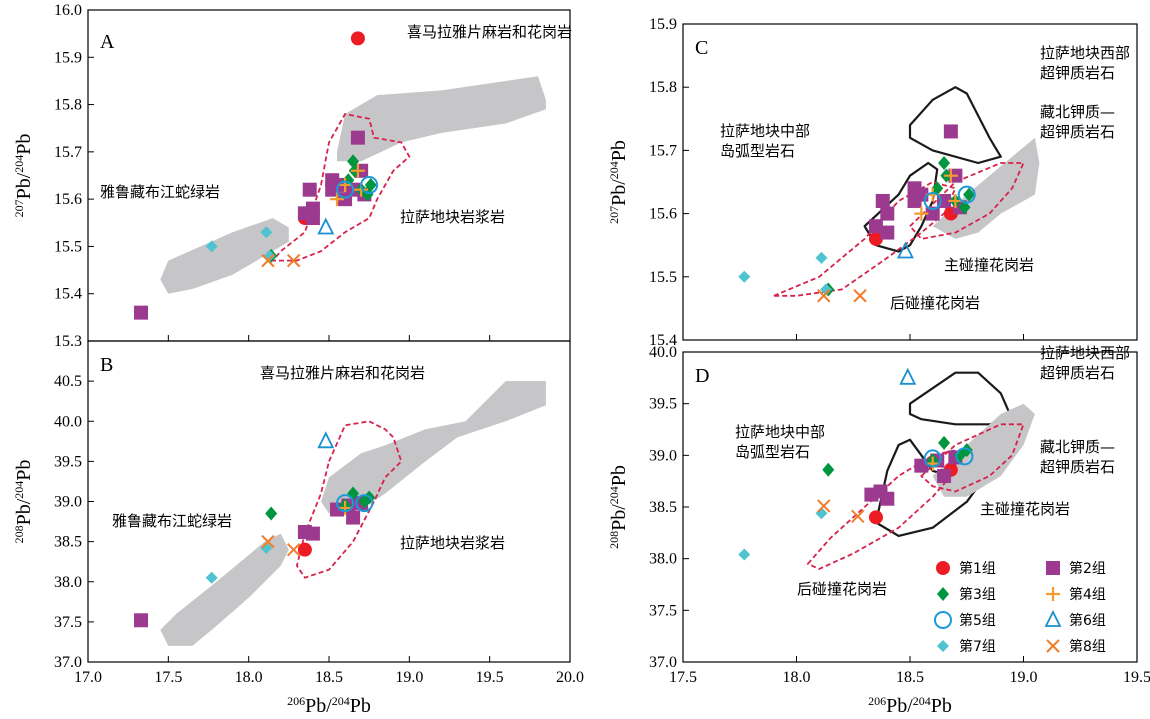 The width and height of the screenshot is (1150, 719). Describe the element at coordinates (1087, 646) in the screenshot. I see `legend-label: 第8组` at that location.